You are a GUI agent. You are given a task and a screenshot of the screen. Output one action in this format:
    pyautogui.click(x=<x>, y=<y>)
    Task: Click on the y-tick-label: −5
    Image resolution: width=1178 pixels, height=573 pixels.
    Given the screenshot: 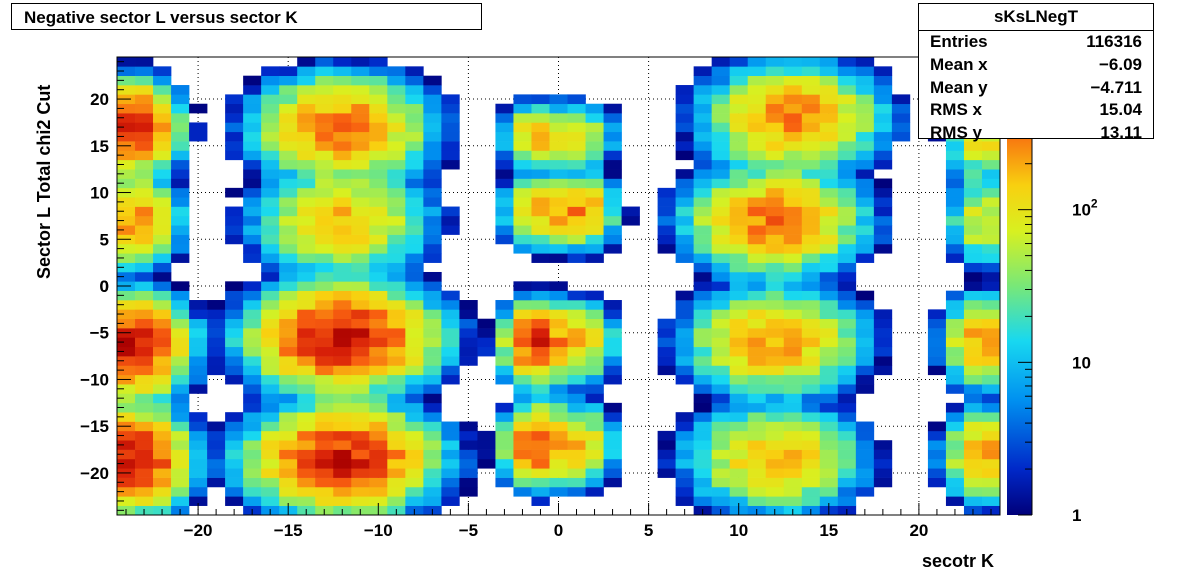 What is the action you would take?
    pyautogui.click(x=99, y=333)
    